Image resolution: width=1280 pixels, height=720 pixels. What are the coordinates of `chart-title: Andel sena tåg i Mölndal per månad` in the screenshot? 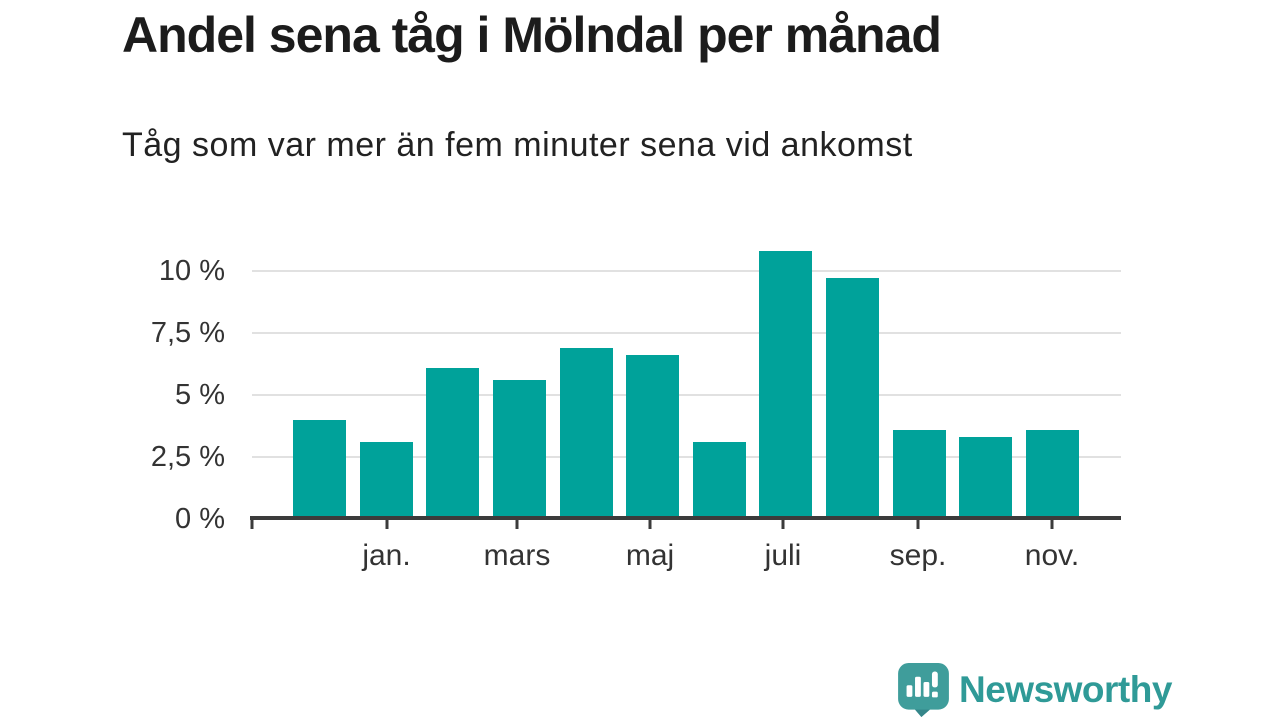 It's located at (532, 35).